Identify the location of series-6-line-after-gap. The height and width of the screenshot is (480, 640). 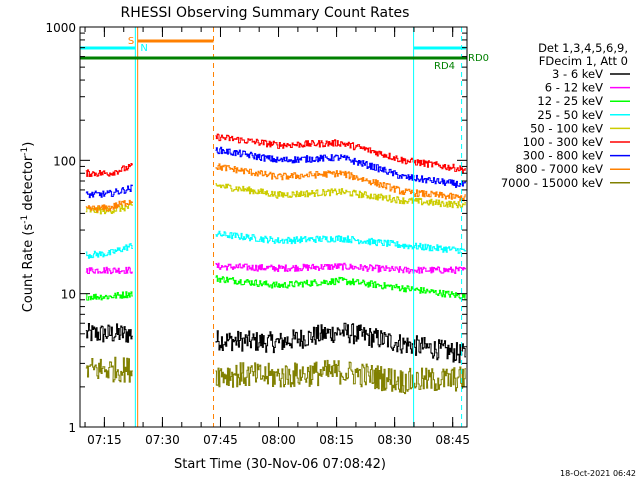
(340, 167).